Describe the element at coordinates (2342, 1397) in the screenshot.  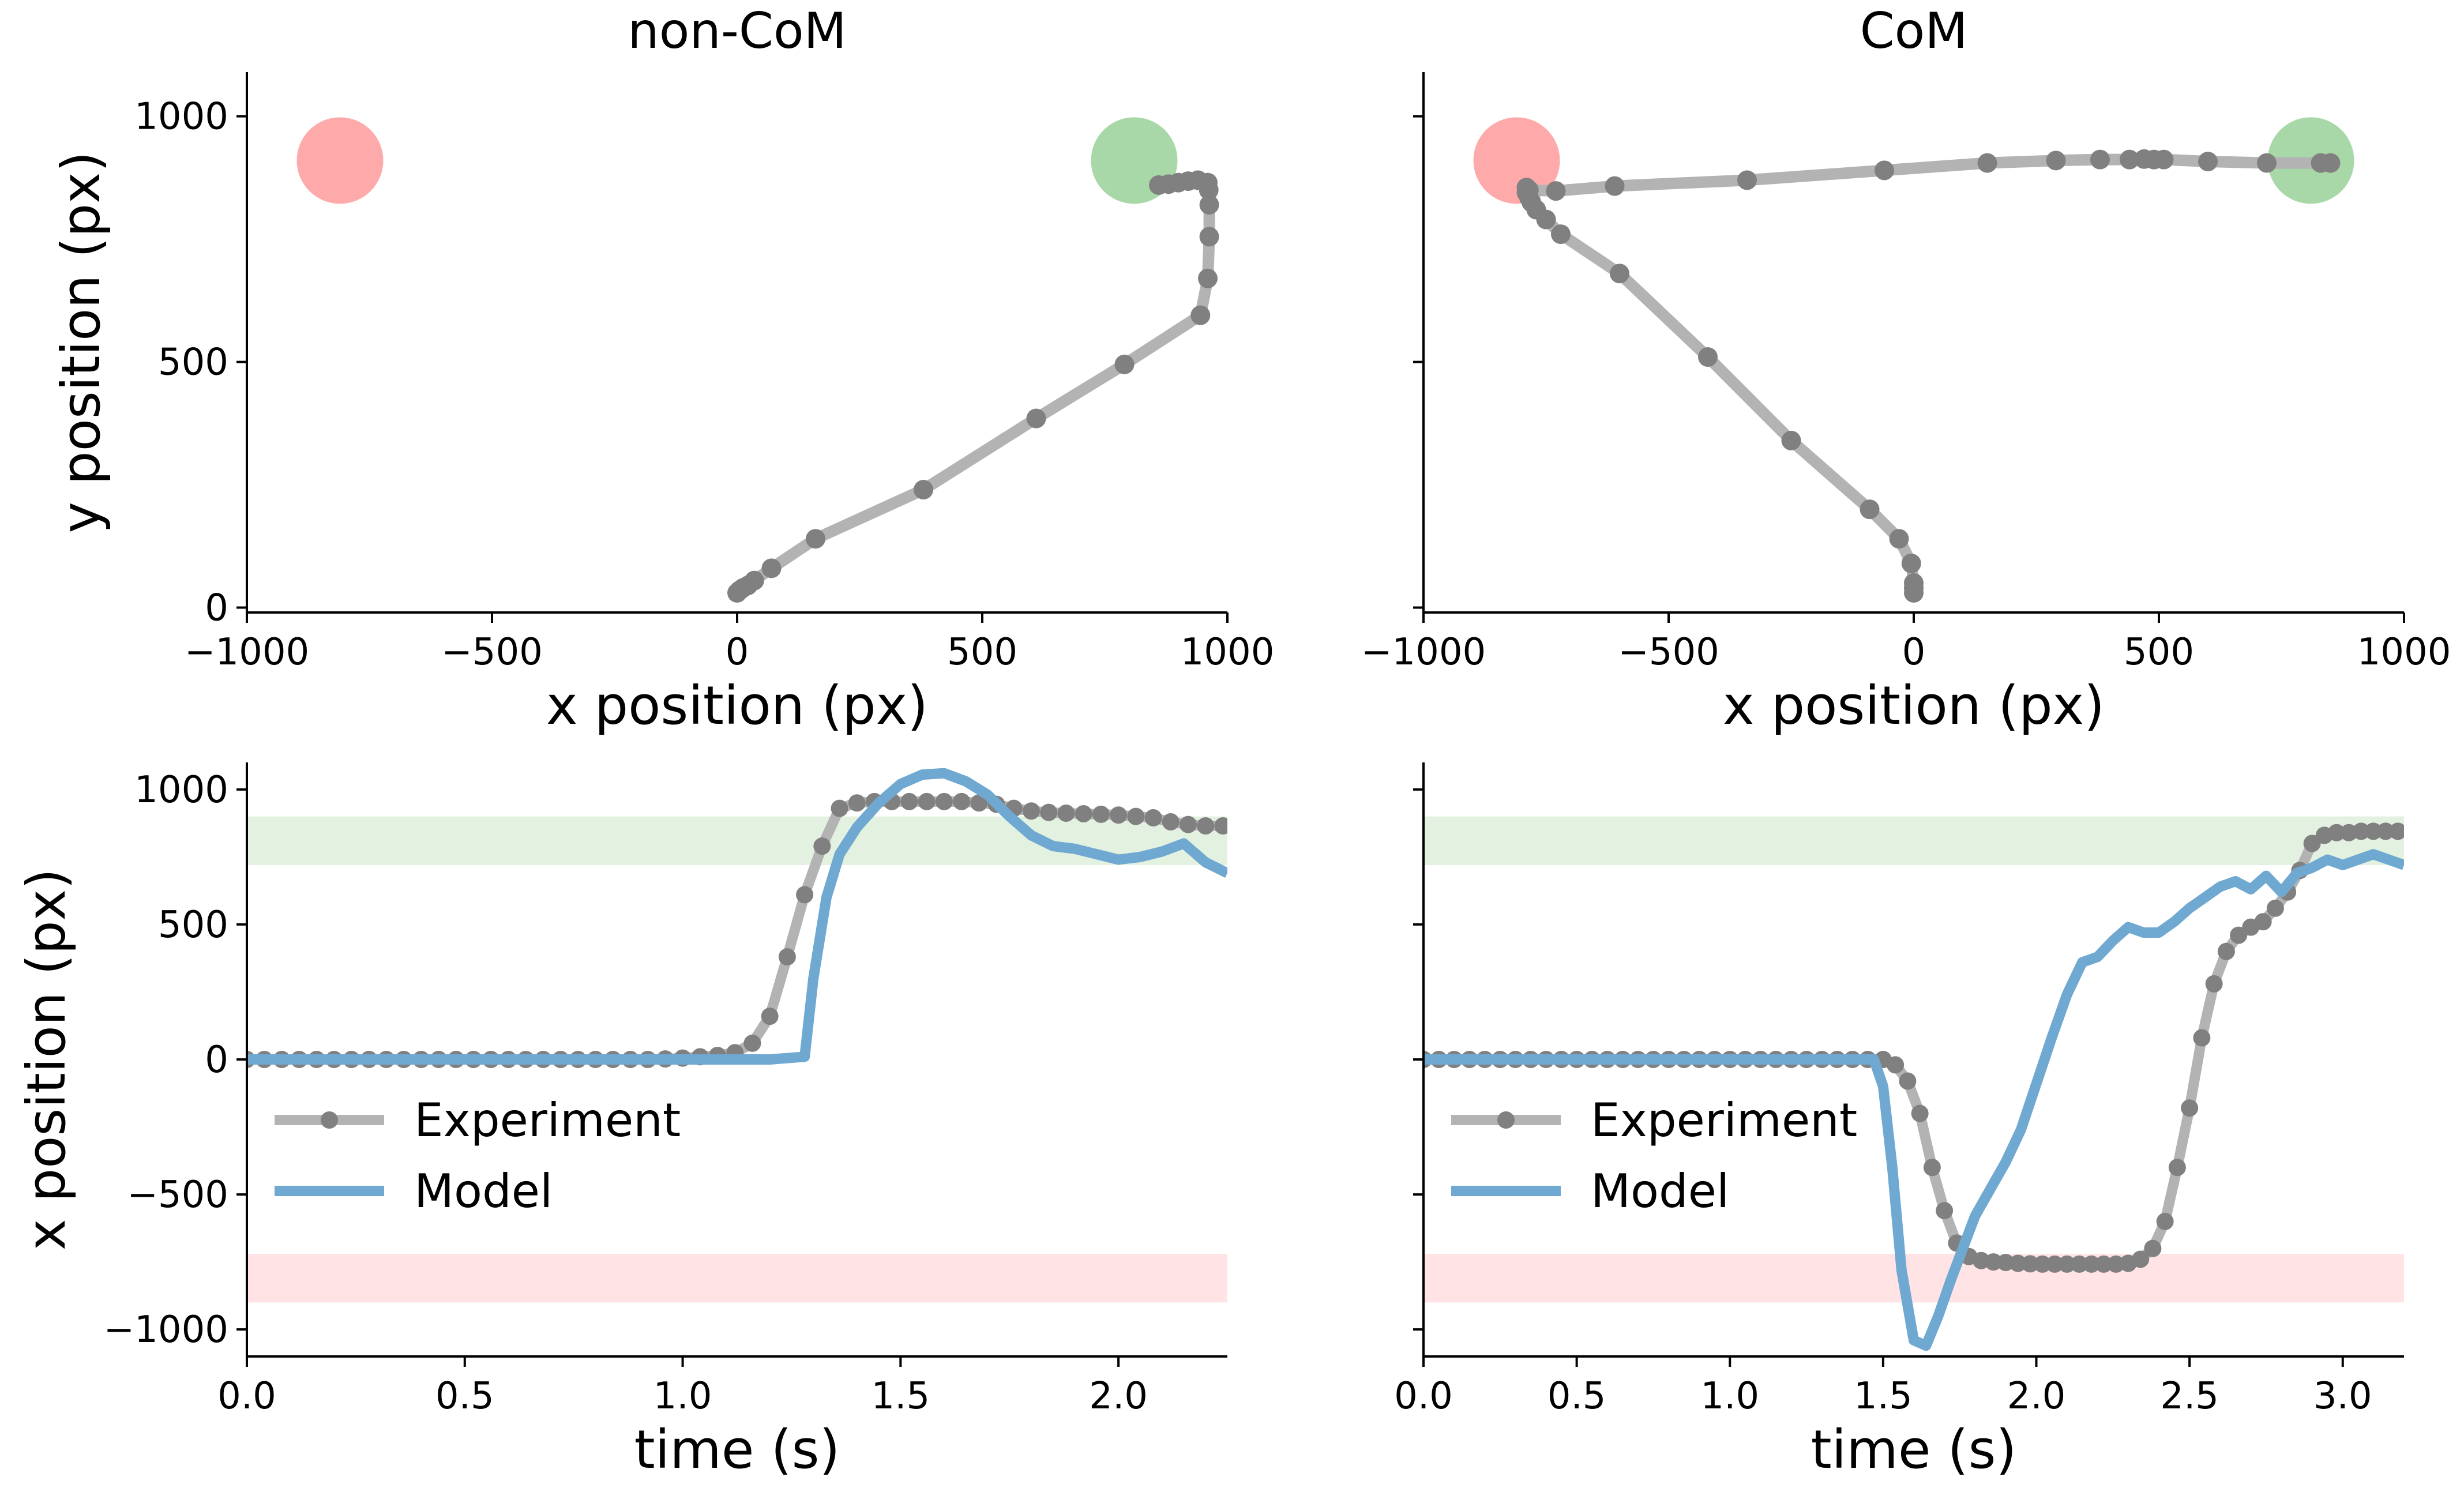
I see `x-tick-label: 3.0` at that location.